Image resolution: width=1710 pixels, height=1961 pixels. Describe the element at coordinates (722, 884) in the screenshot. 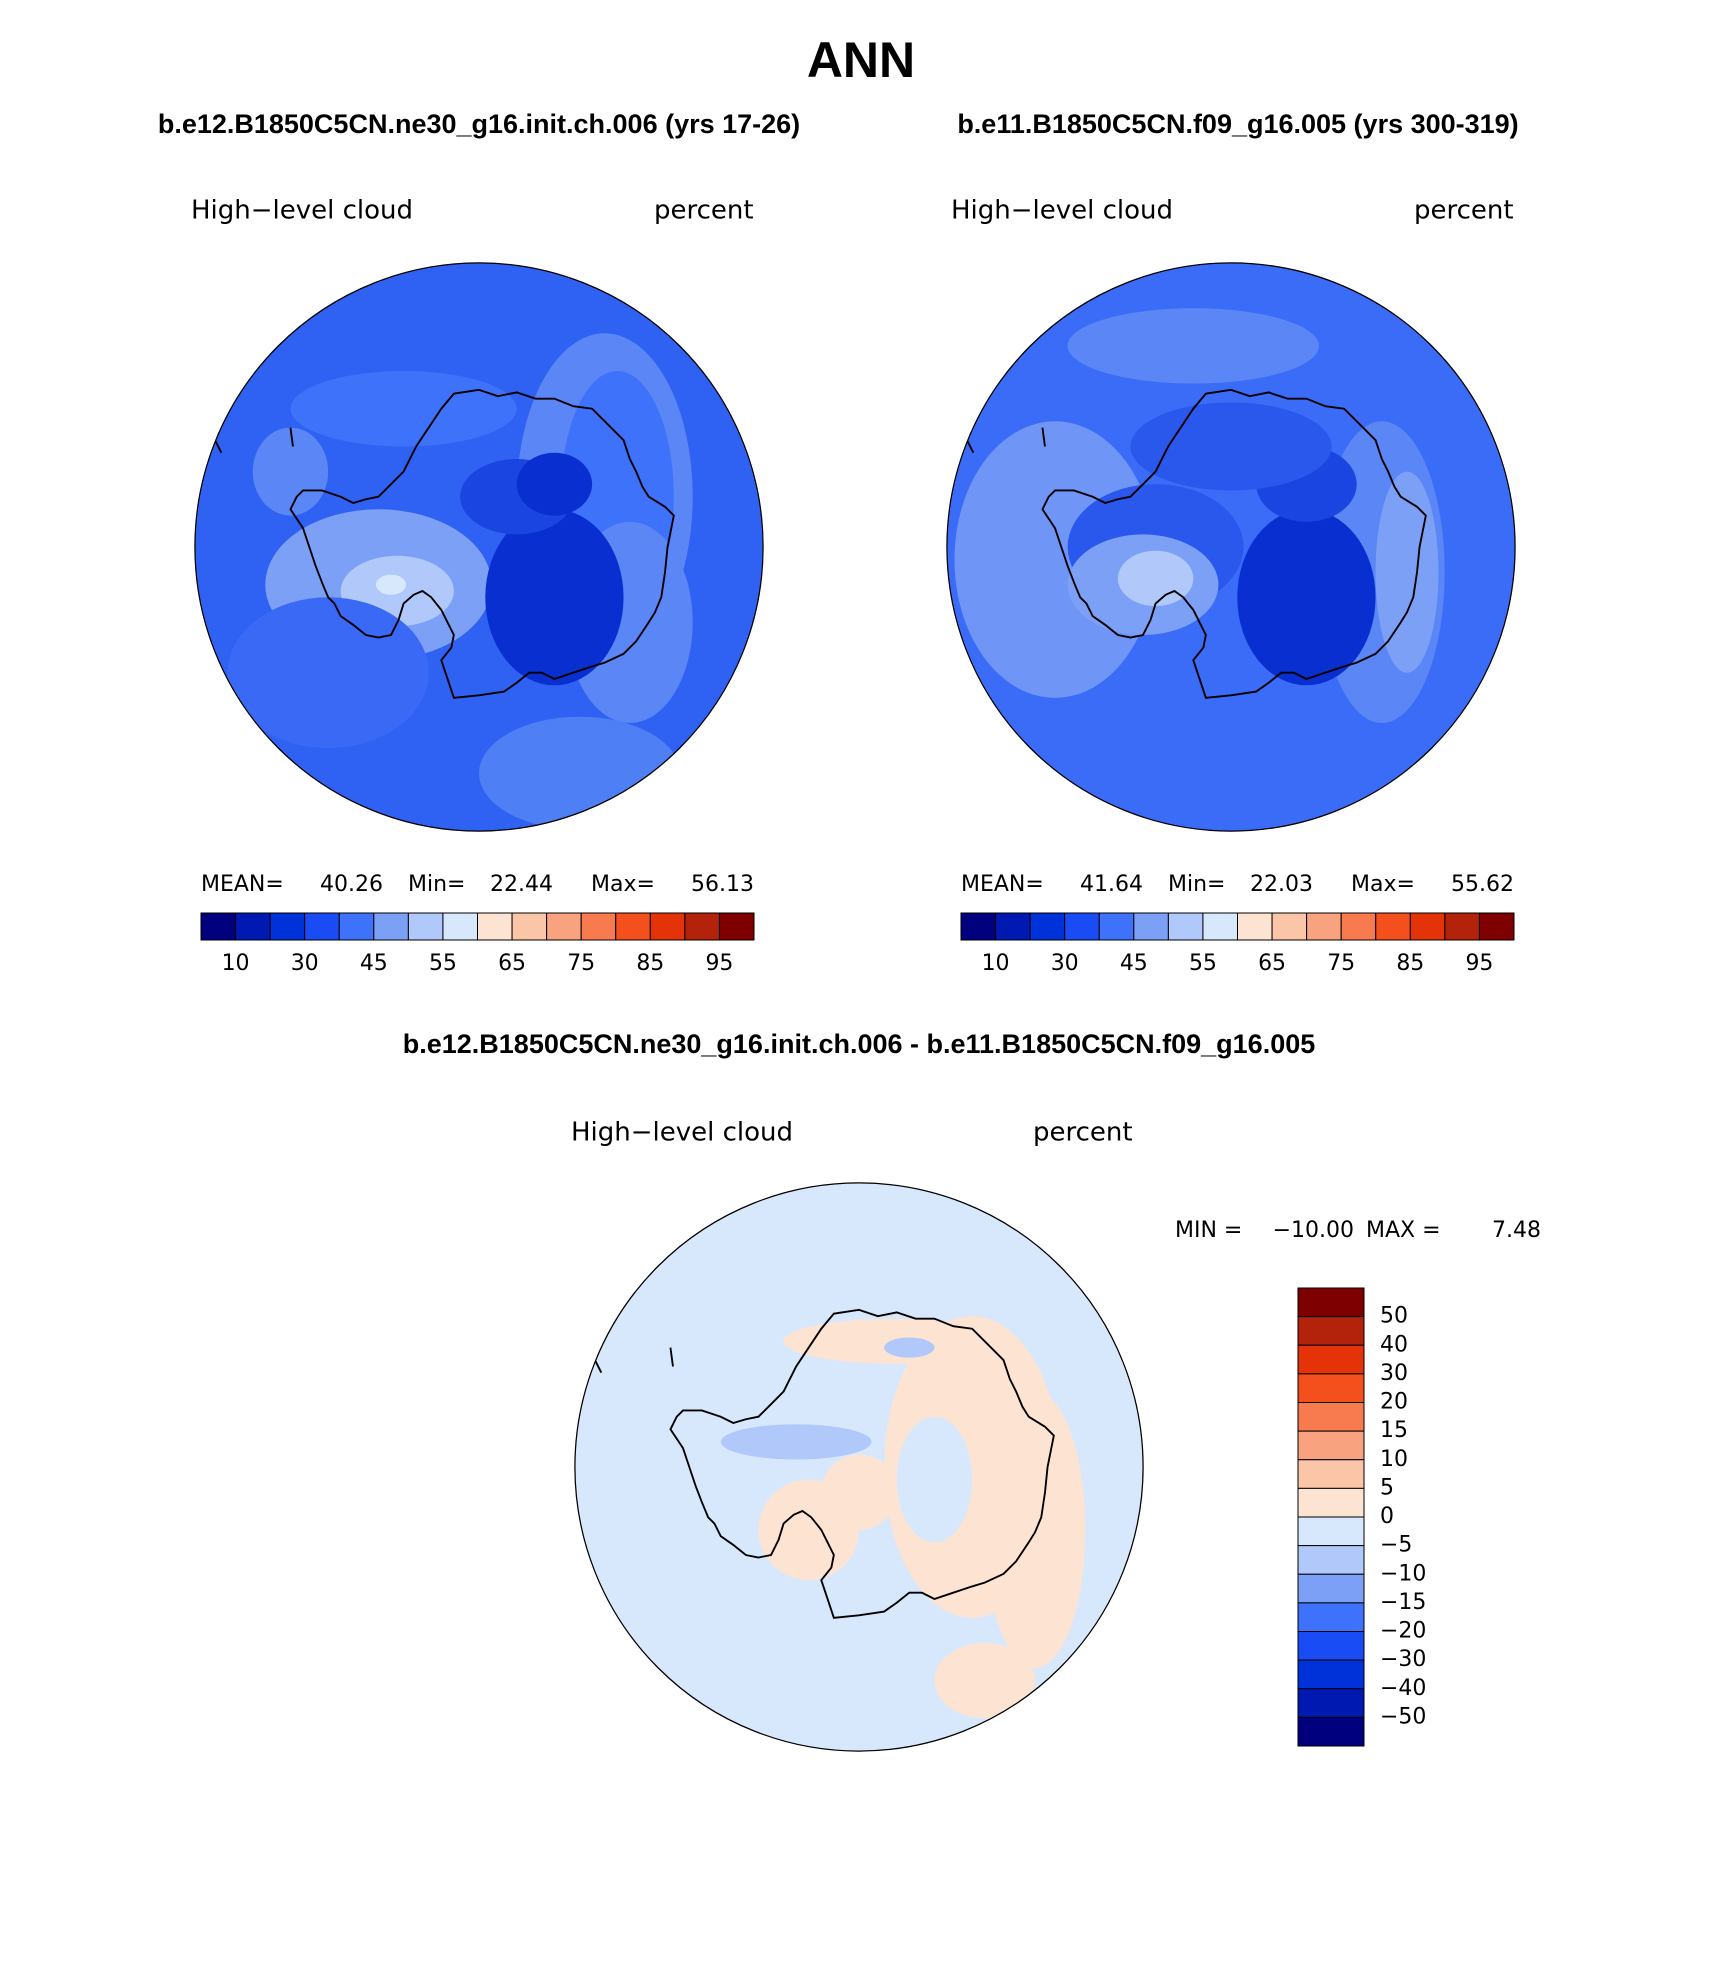

I see `stat-value: 56.13` at that location.